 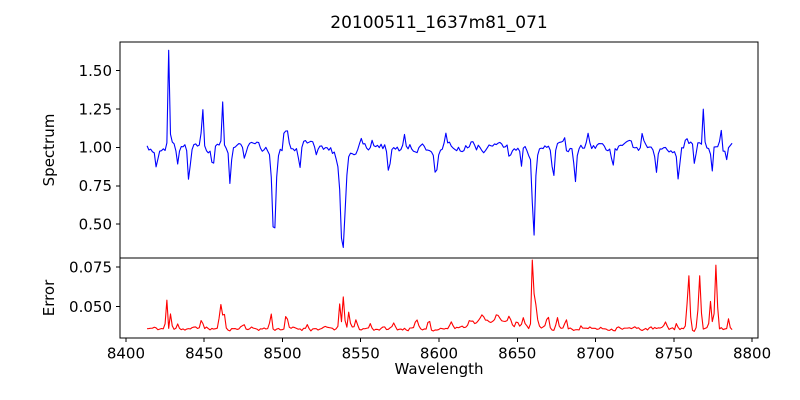 I want to click on chart-title: 20100511_1637m81_071, so click(x=439, y=23).